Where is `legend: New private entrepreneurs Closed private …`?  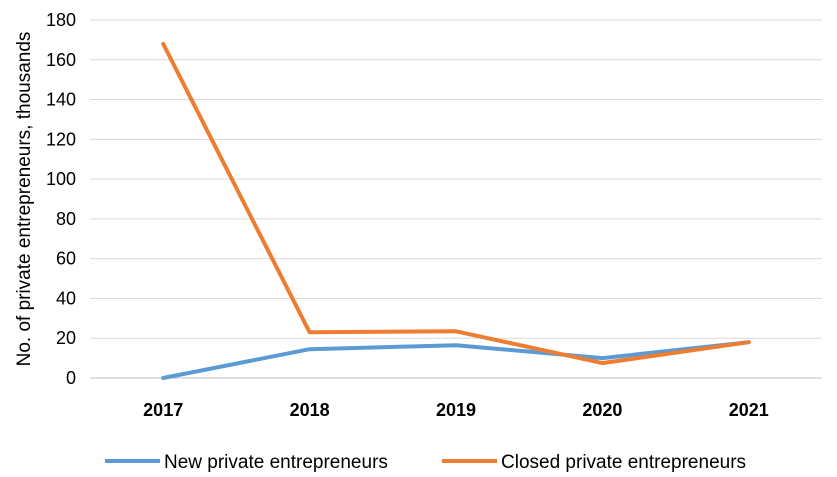
legend: New private entrepreneurs Closed private … is located at coordinates (425, 462).